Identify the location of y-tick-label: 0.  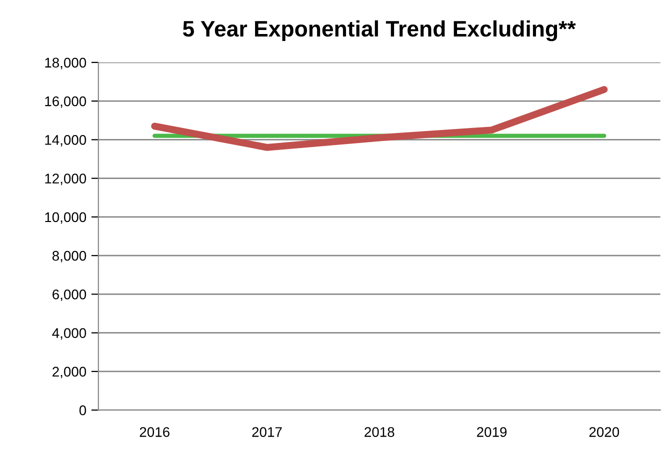
(82, 410).